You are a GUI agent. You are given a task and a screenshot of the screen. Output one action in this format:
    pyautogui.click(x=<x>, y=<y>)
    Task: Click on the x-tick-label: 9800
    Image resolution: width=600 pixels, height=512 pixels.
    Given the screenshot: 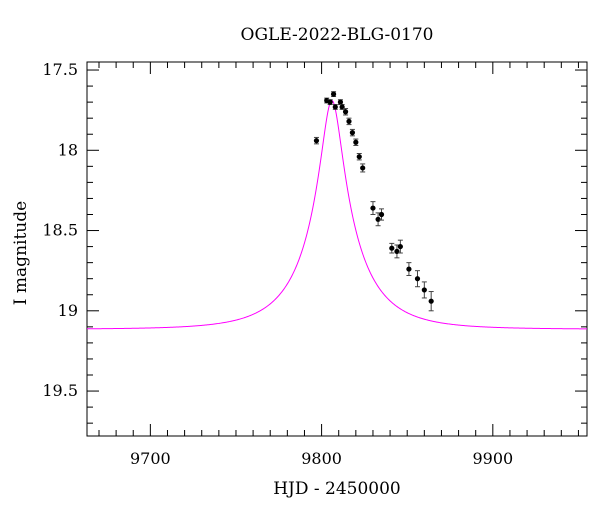 What is the action you would take?
    pyautogui.click(x=321, y=458)
    